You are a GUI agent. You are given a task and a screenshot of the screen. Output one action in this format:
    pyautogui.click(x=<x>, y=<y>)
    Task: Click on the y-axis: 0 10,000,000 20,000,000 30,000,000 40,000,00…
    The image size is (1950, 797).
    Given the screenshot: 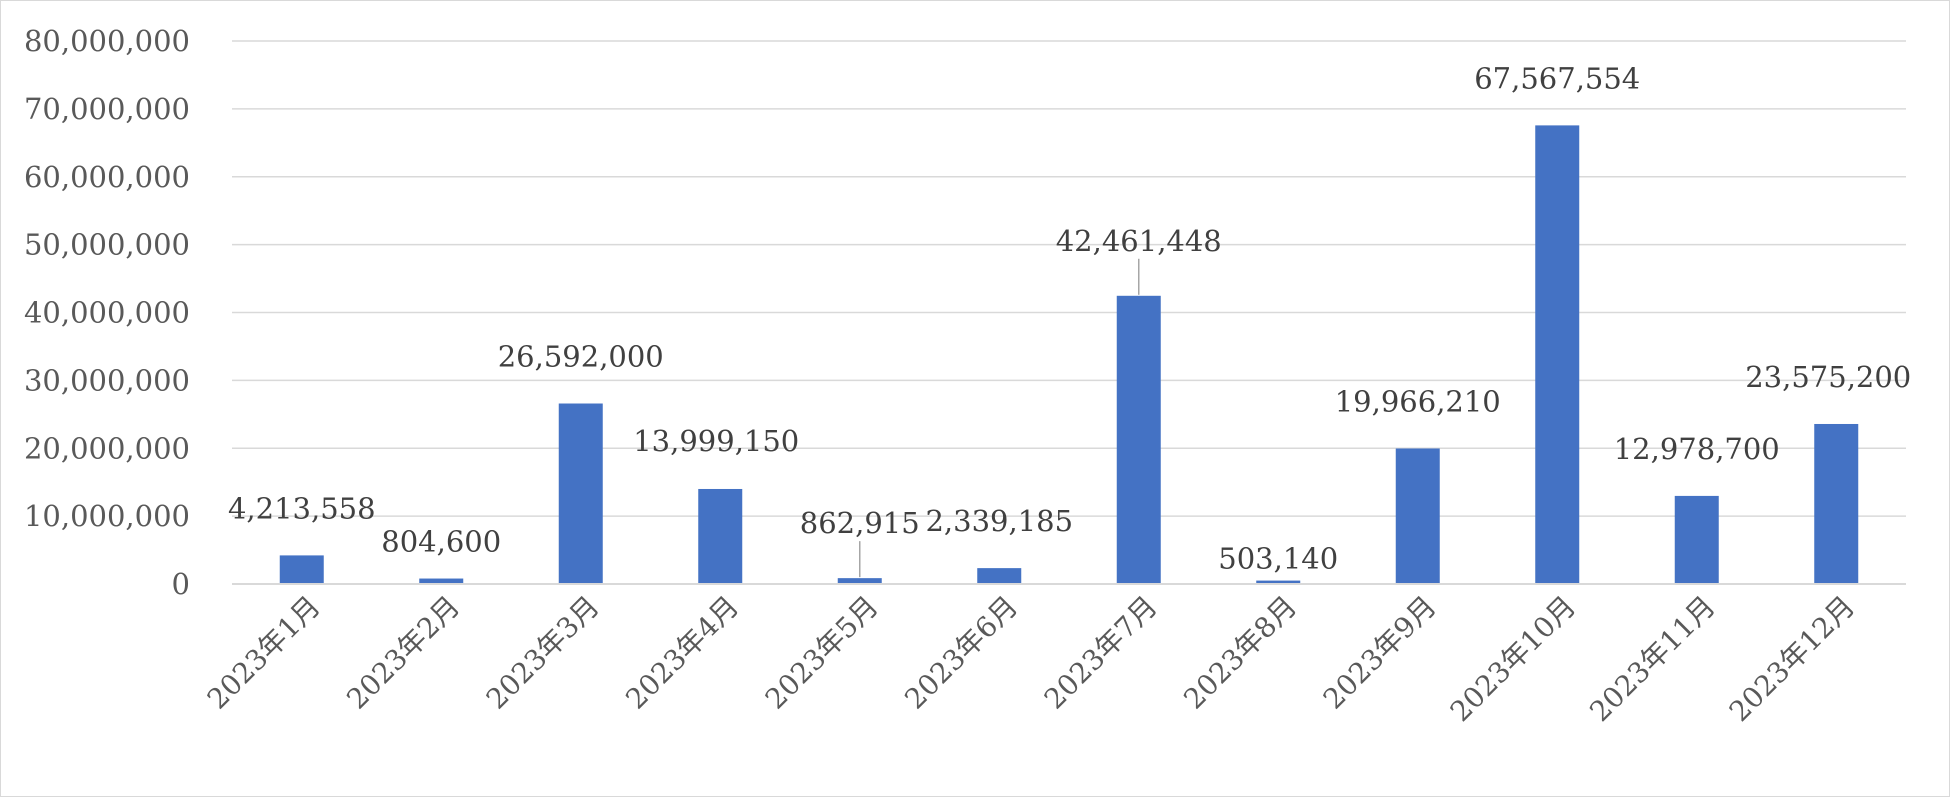 What is the action you would take?
    pyautogui.click(x=107, y=312)
    